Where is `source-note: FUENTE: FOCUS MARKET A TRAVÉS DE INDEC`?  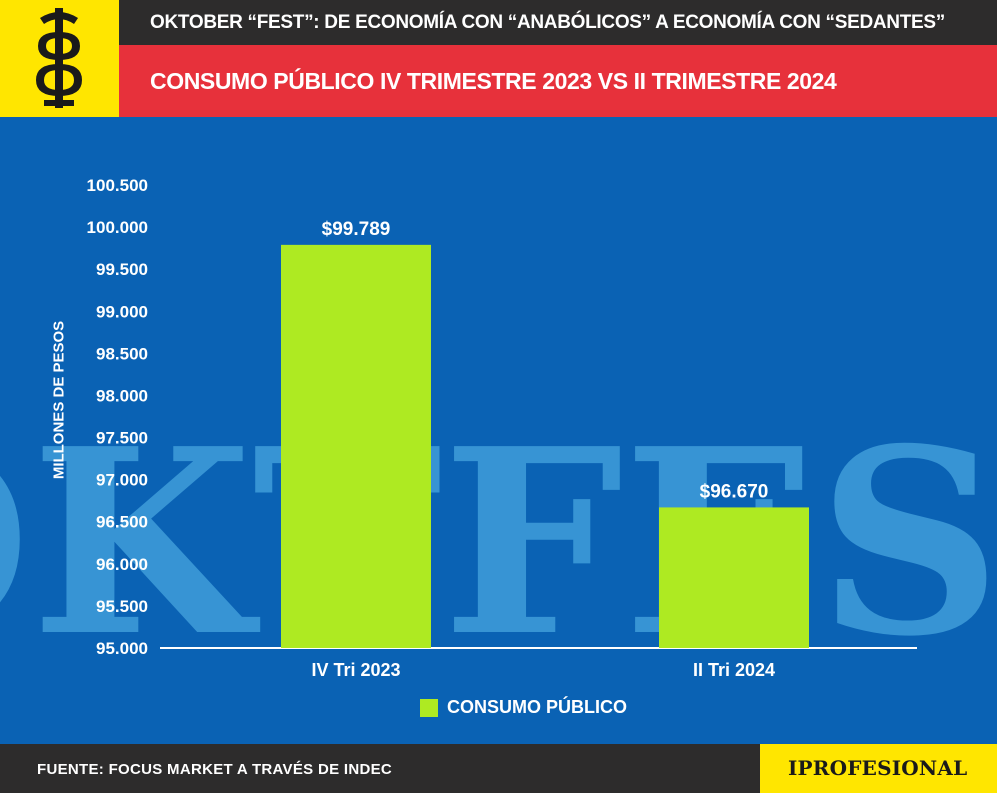 source-note: FUENTE: FOCUS MARKET A TRAVÉS DE INDEC is located at coordinates (215, 769).